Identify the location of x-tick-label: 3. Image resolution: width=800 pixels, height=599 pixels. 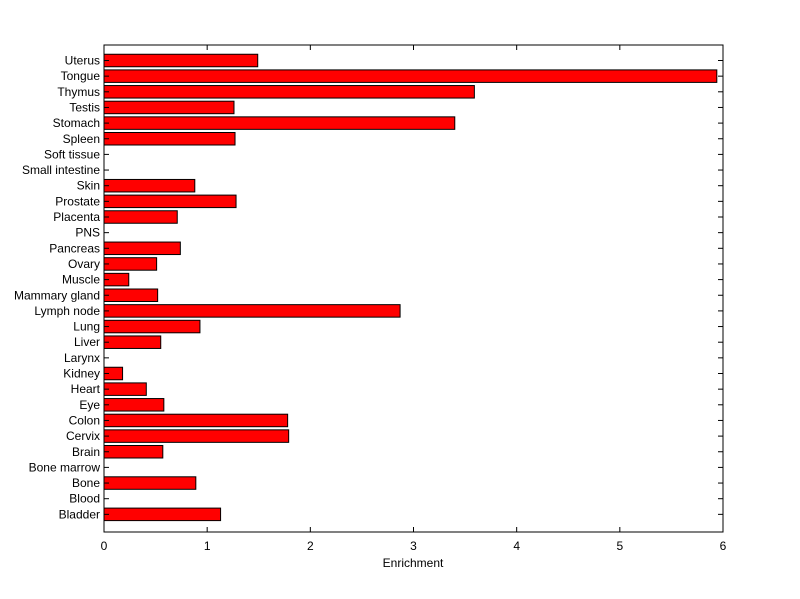
(413, 546).